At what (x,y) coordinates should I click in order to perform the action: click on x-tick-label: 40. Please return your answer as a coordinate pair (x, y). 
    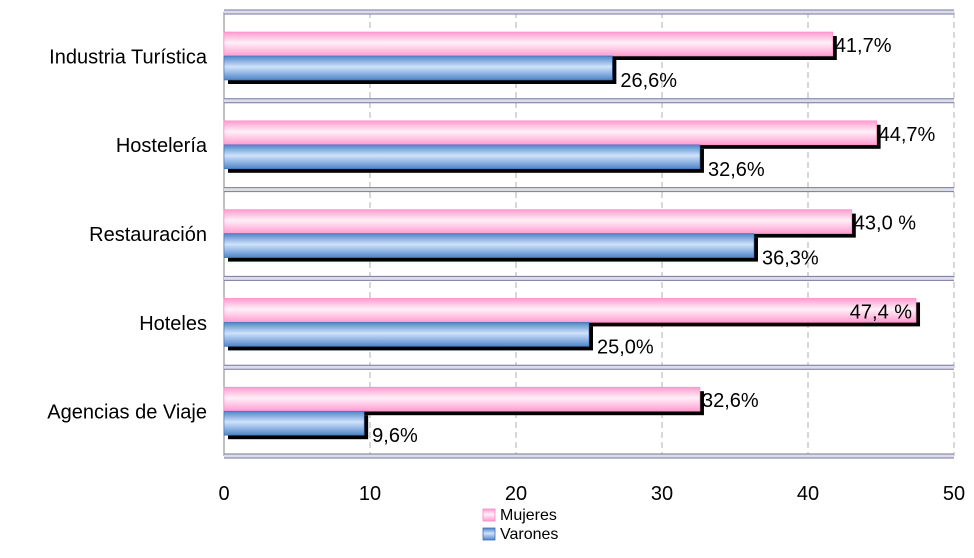
    Looking at the image, I should click on (808, 494).